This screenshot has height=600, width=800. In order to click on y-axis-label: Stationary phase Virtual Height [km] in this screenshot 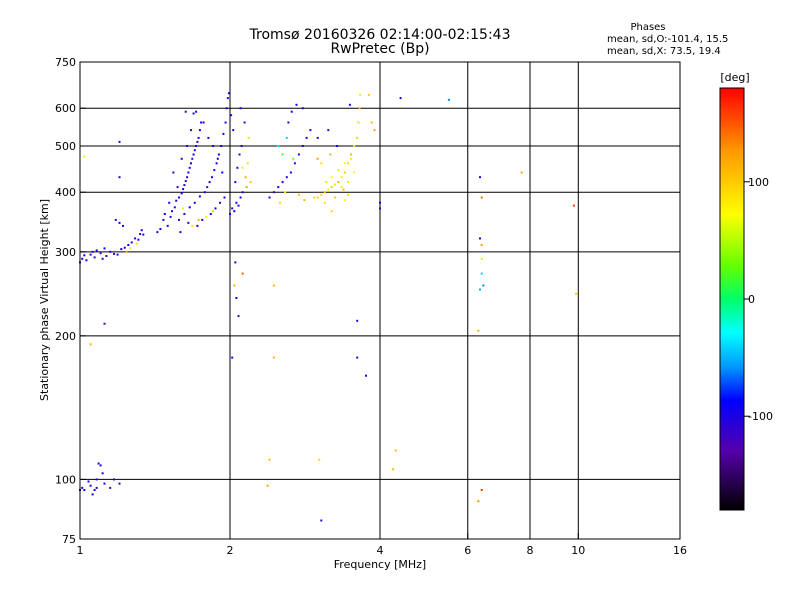, I will do `click(44, 300)`.